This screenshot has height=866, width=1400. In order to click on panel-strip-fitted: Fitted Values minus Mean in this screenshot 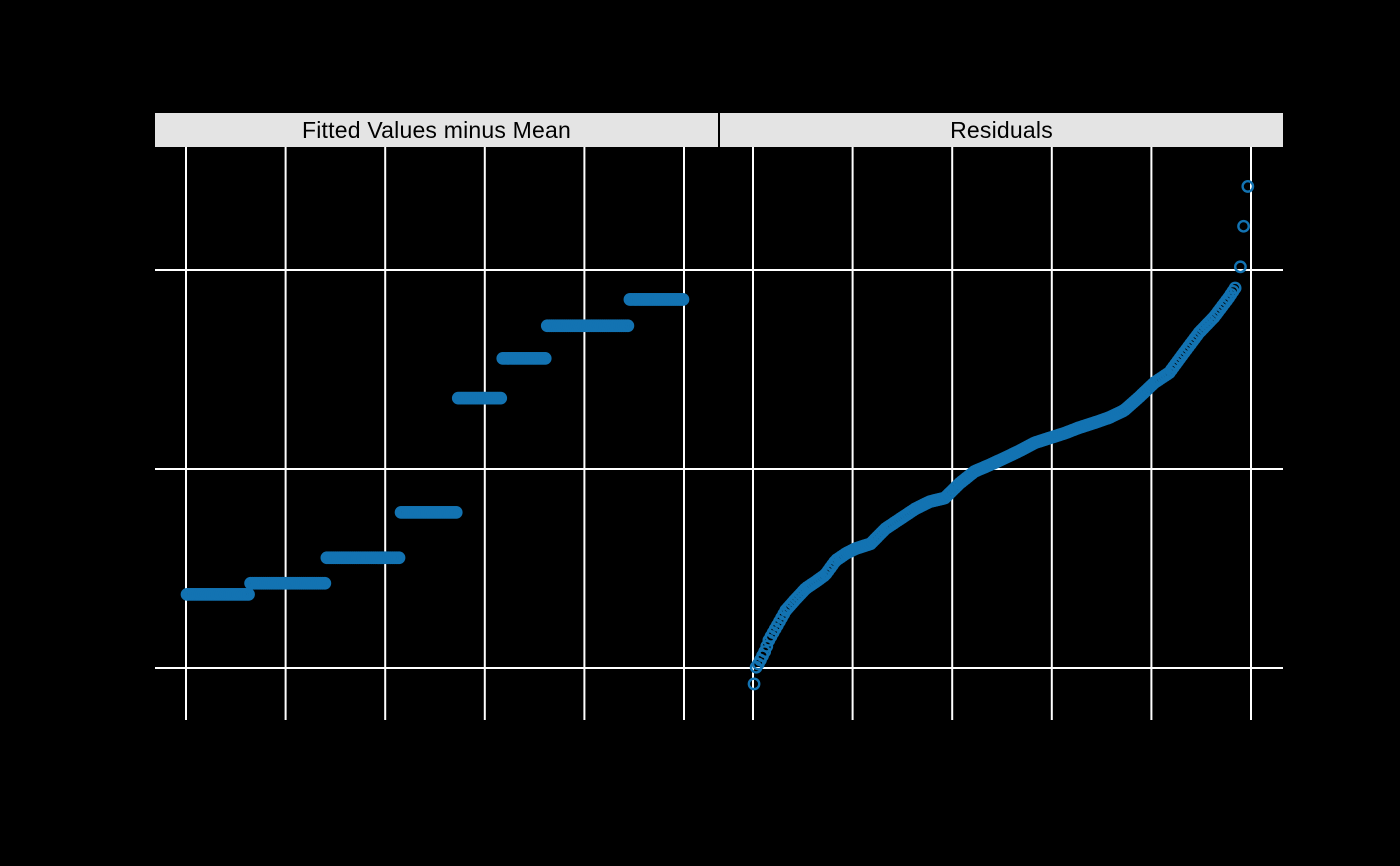, I will do `click(436, 130)`.